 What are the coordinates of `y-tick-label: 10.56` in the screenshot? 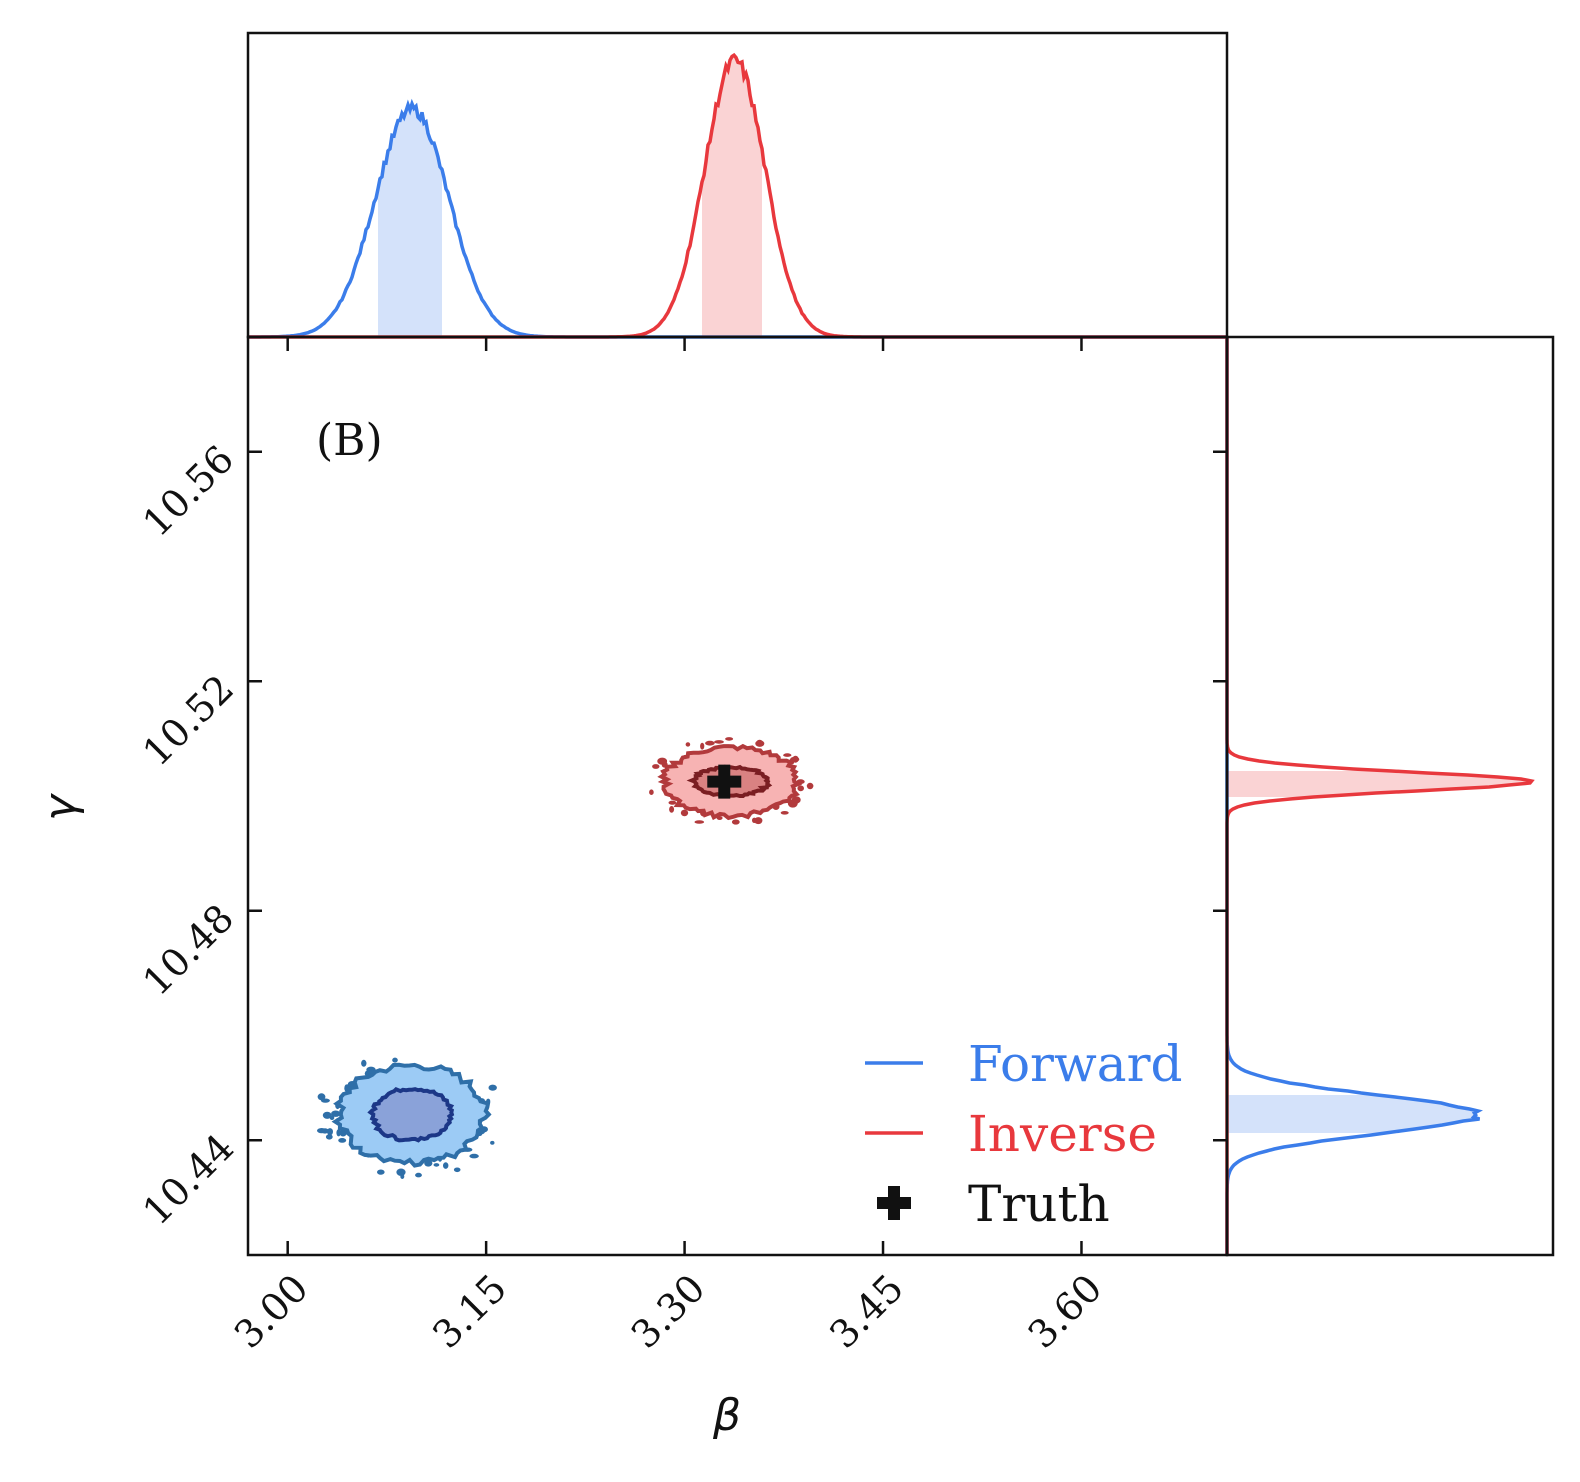 It's located at (188, 491).